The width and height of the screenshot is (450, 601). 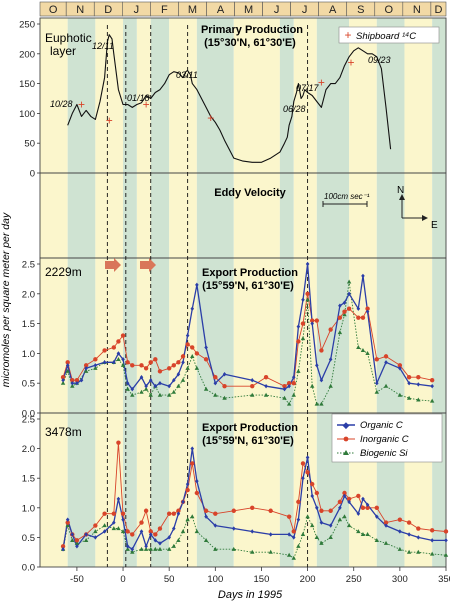 I want to click on scale-bar-label: 100cm sec⁻¹, so click(x=347, y=196).